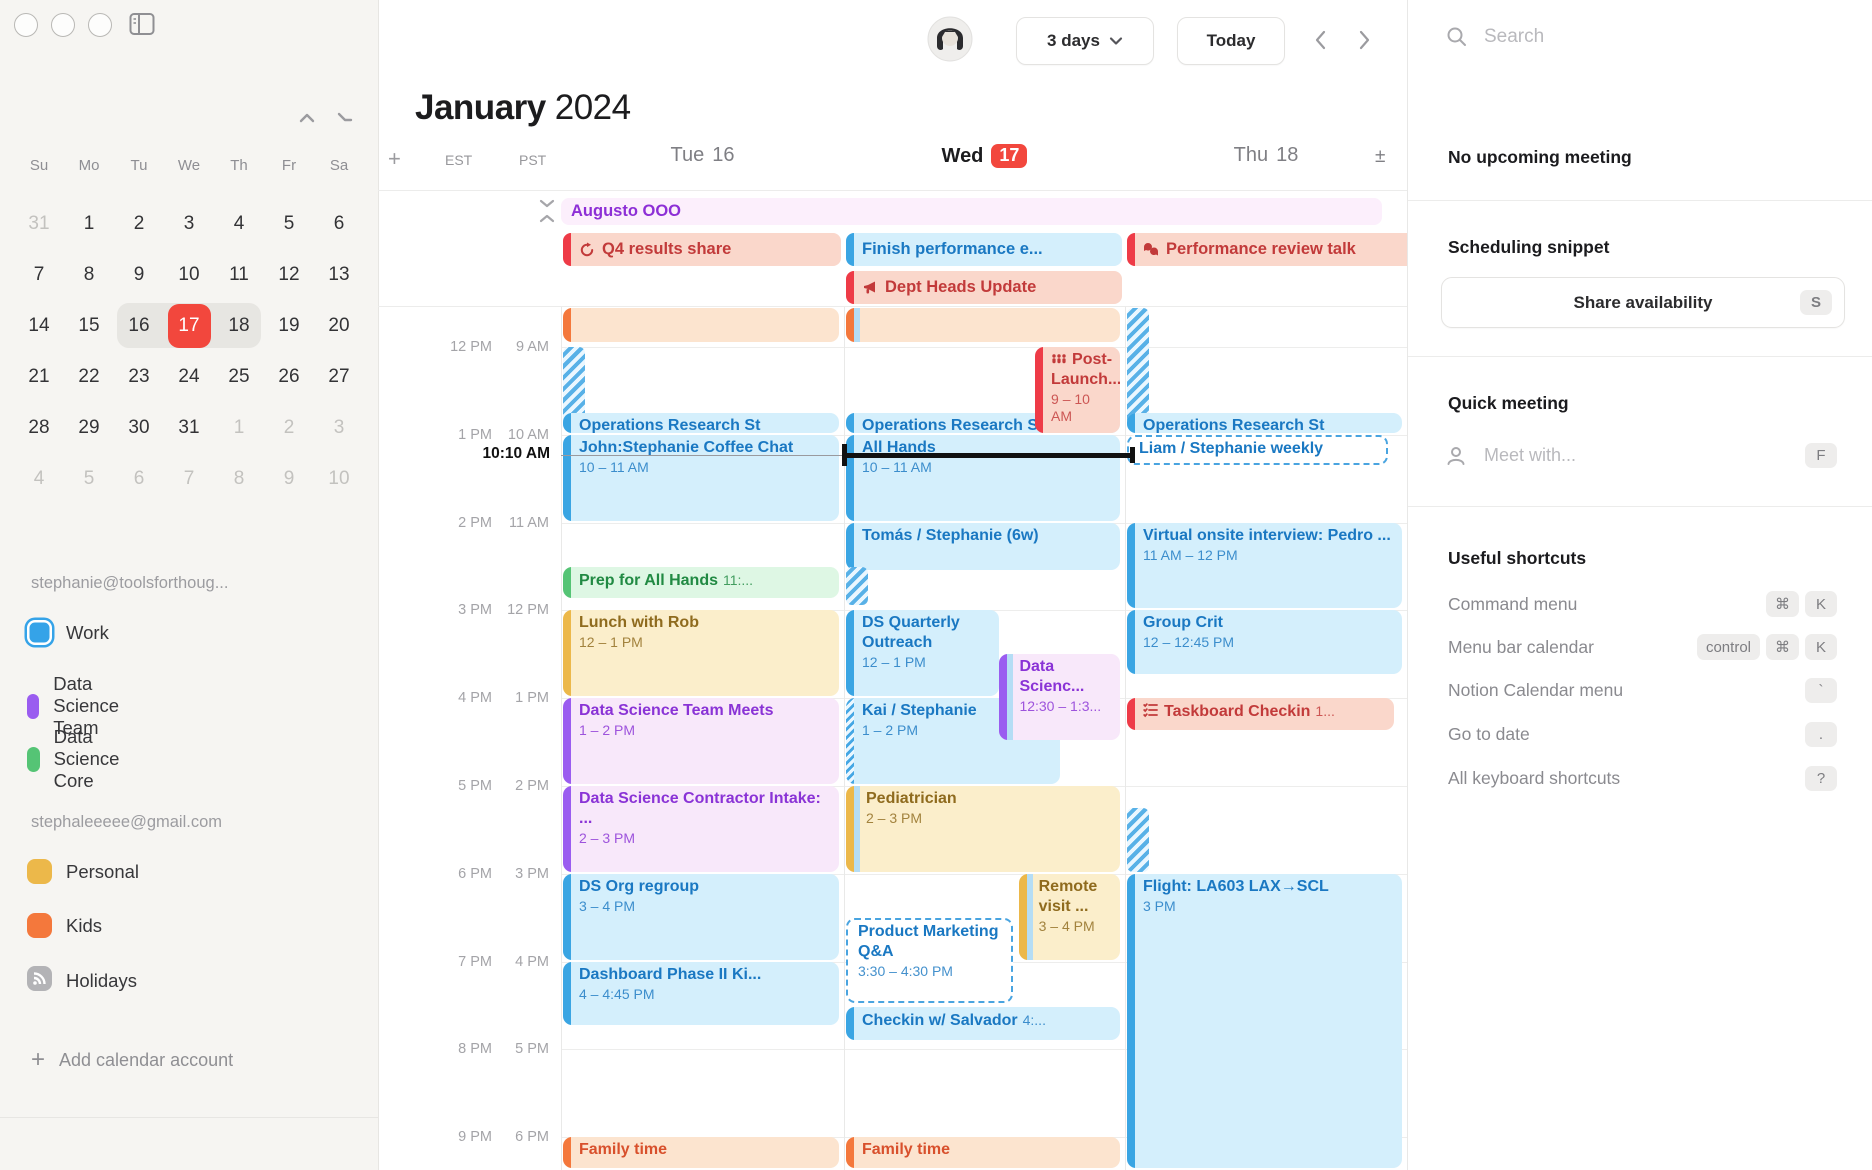 The width and height of the screenshot is (1872, 1170). What do you see at coordinates (1231, 41) in the screenshot?
I see `today-button: Today` at bounding box center [1231, 41].